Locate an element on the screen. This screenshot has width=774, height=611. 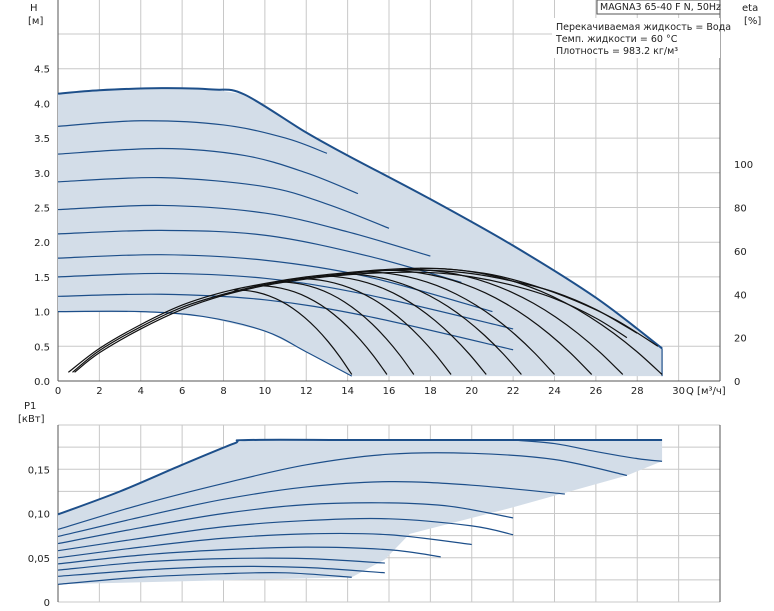
info-line: Плотность = 983.2 кг/м³ is located at coordinates (617, 51).